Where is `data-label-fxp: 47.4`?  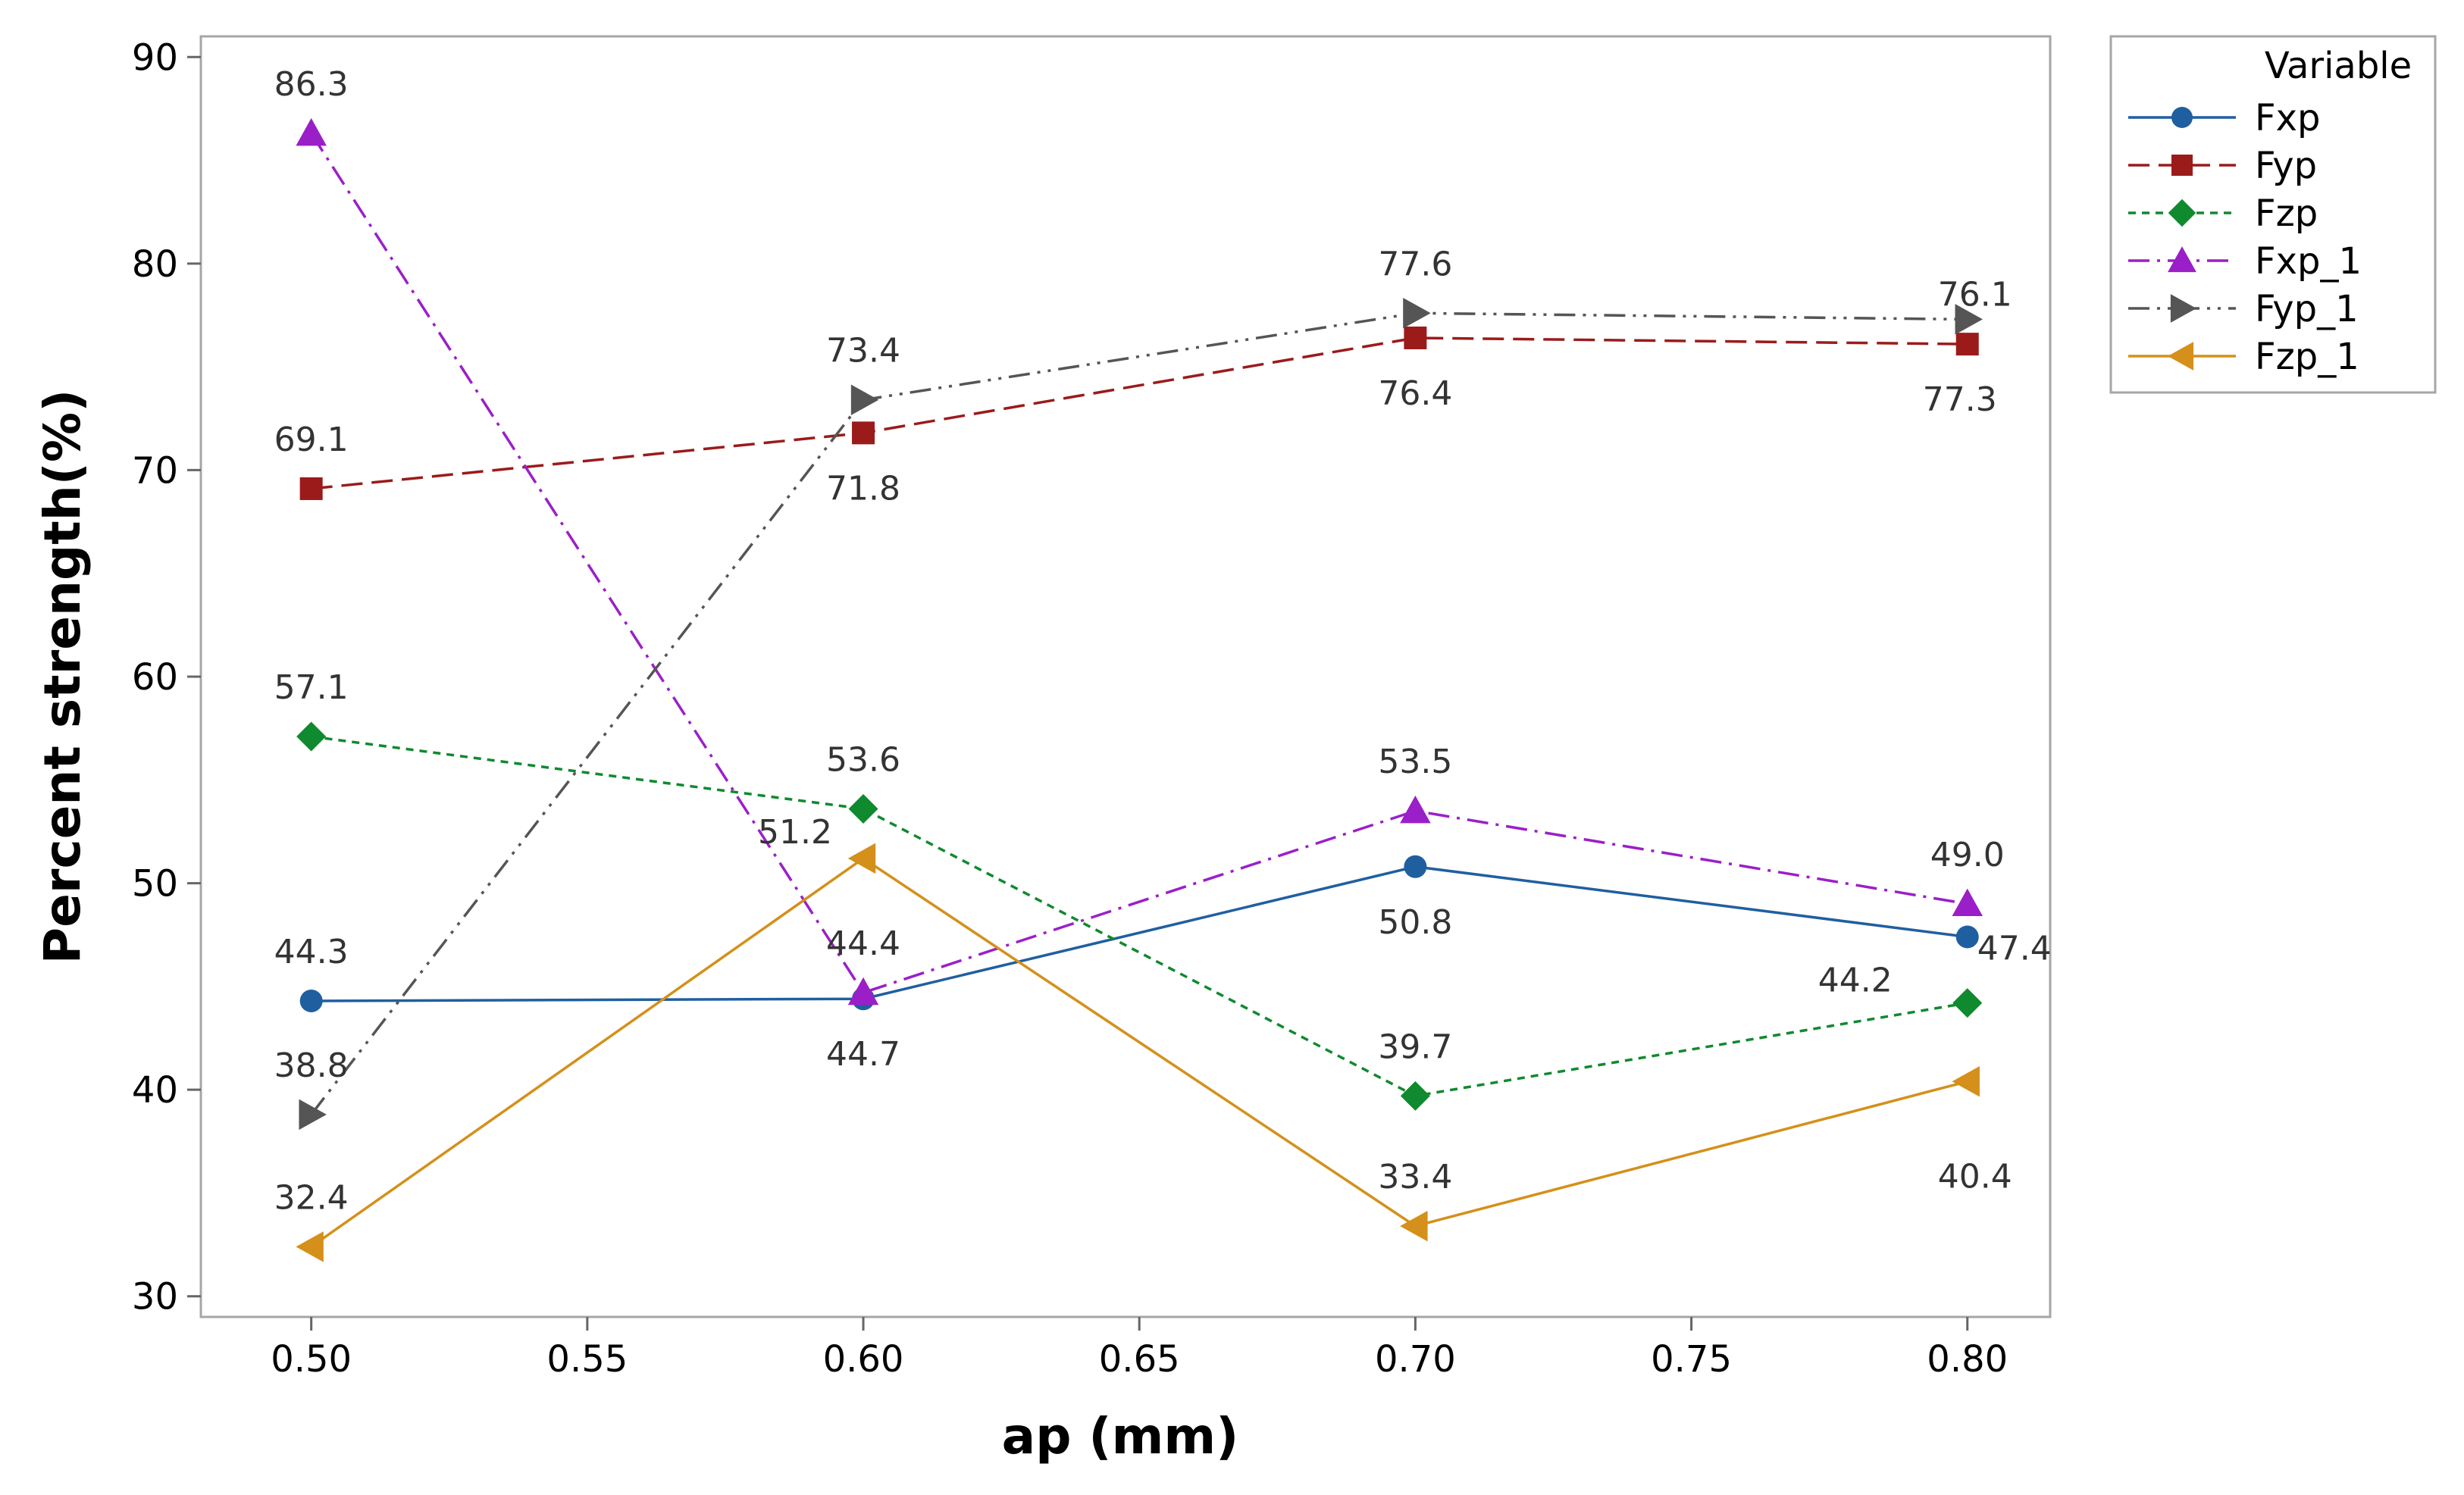 data-label-fxp: 47.4 is located at coordinates (2015, 948).